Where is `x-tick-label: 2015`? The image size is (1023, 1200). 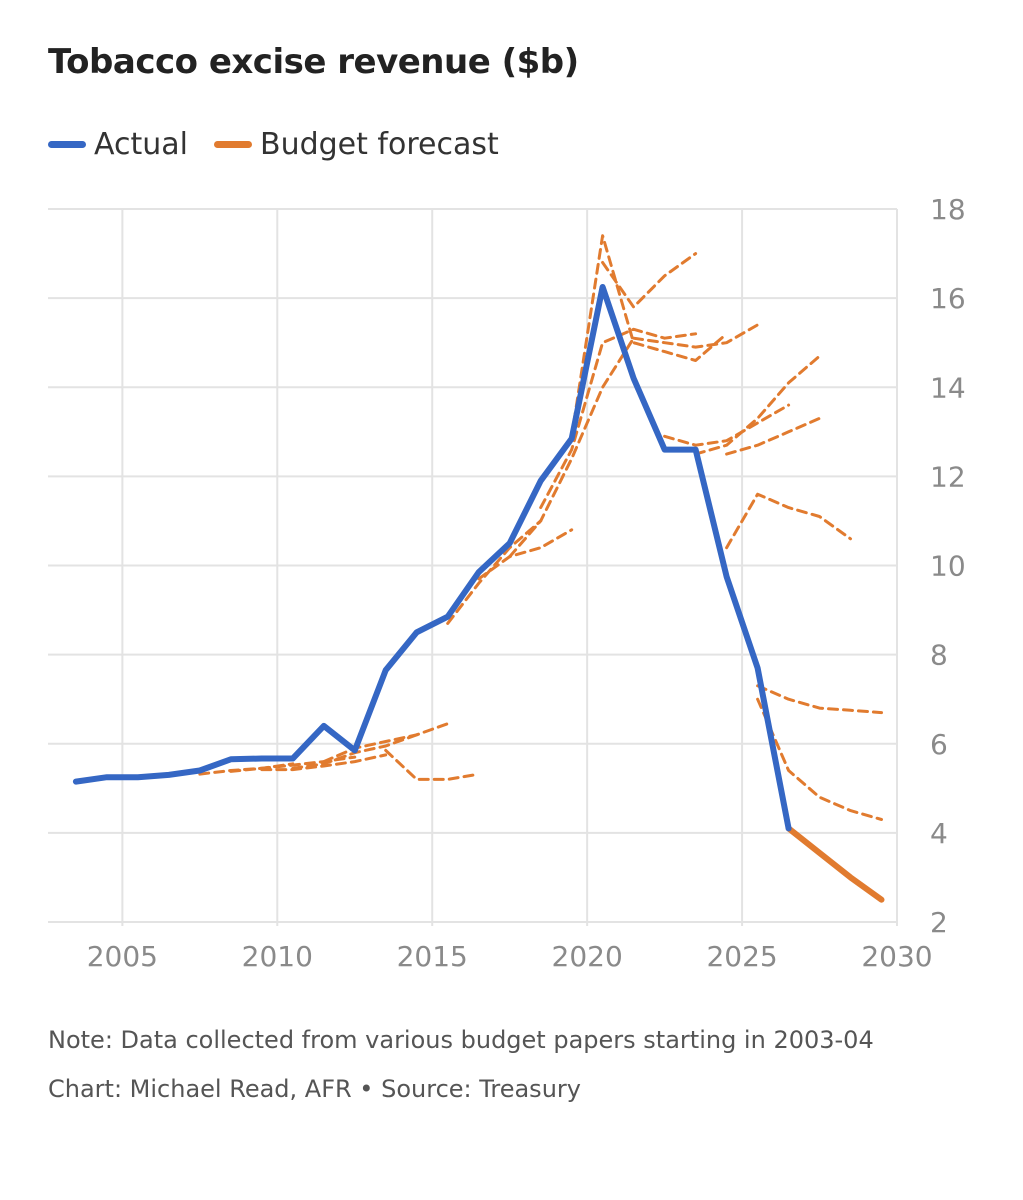 x-tick-label: 2015 is located at coordinates (432, 956).